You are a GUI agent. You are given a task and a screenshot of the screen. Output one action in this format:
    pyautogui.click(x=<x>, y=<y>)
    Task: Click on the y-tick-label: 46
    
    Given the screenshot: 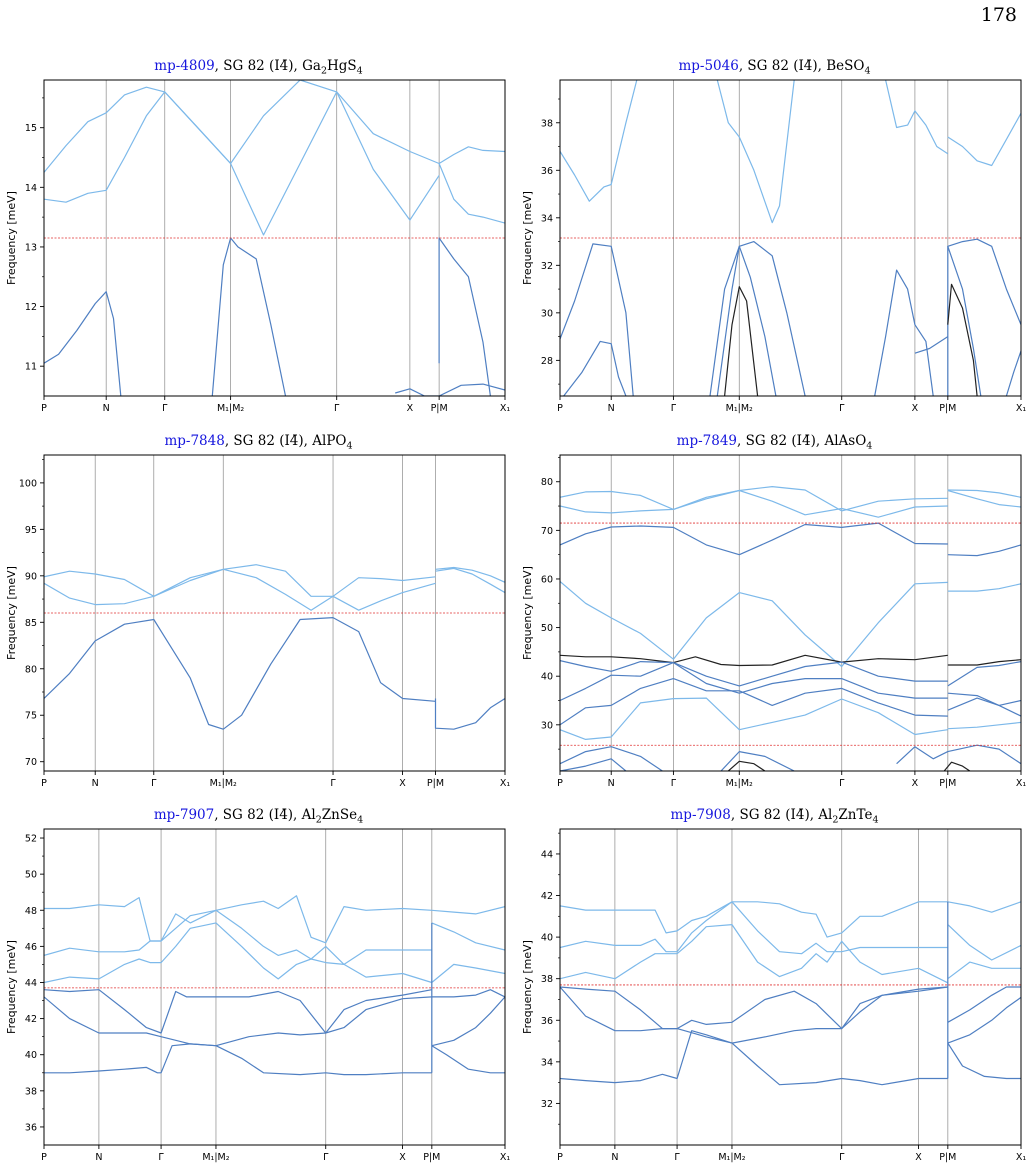 What is the action you would take?
    pyautogui.click(x=31, y=947)
    